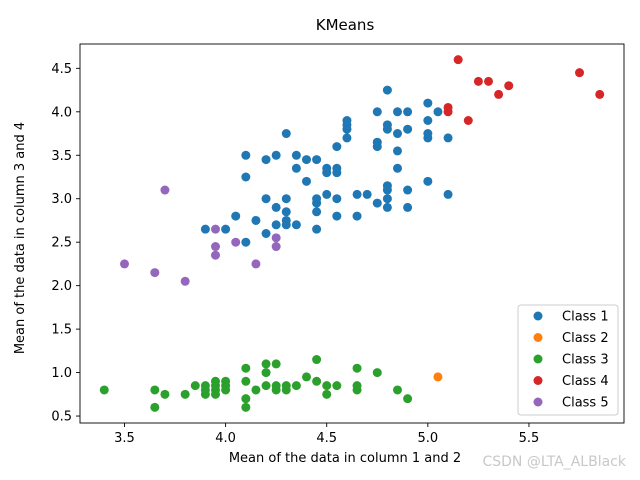 The width and height of the screenshot is (640, 480). I want to click on x-axis-ticks: 3.5 4.0 4.5 5.0 5.5, so click(326, 434).